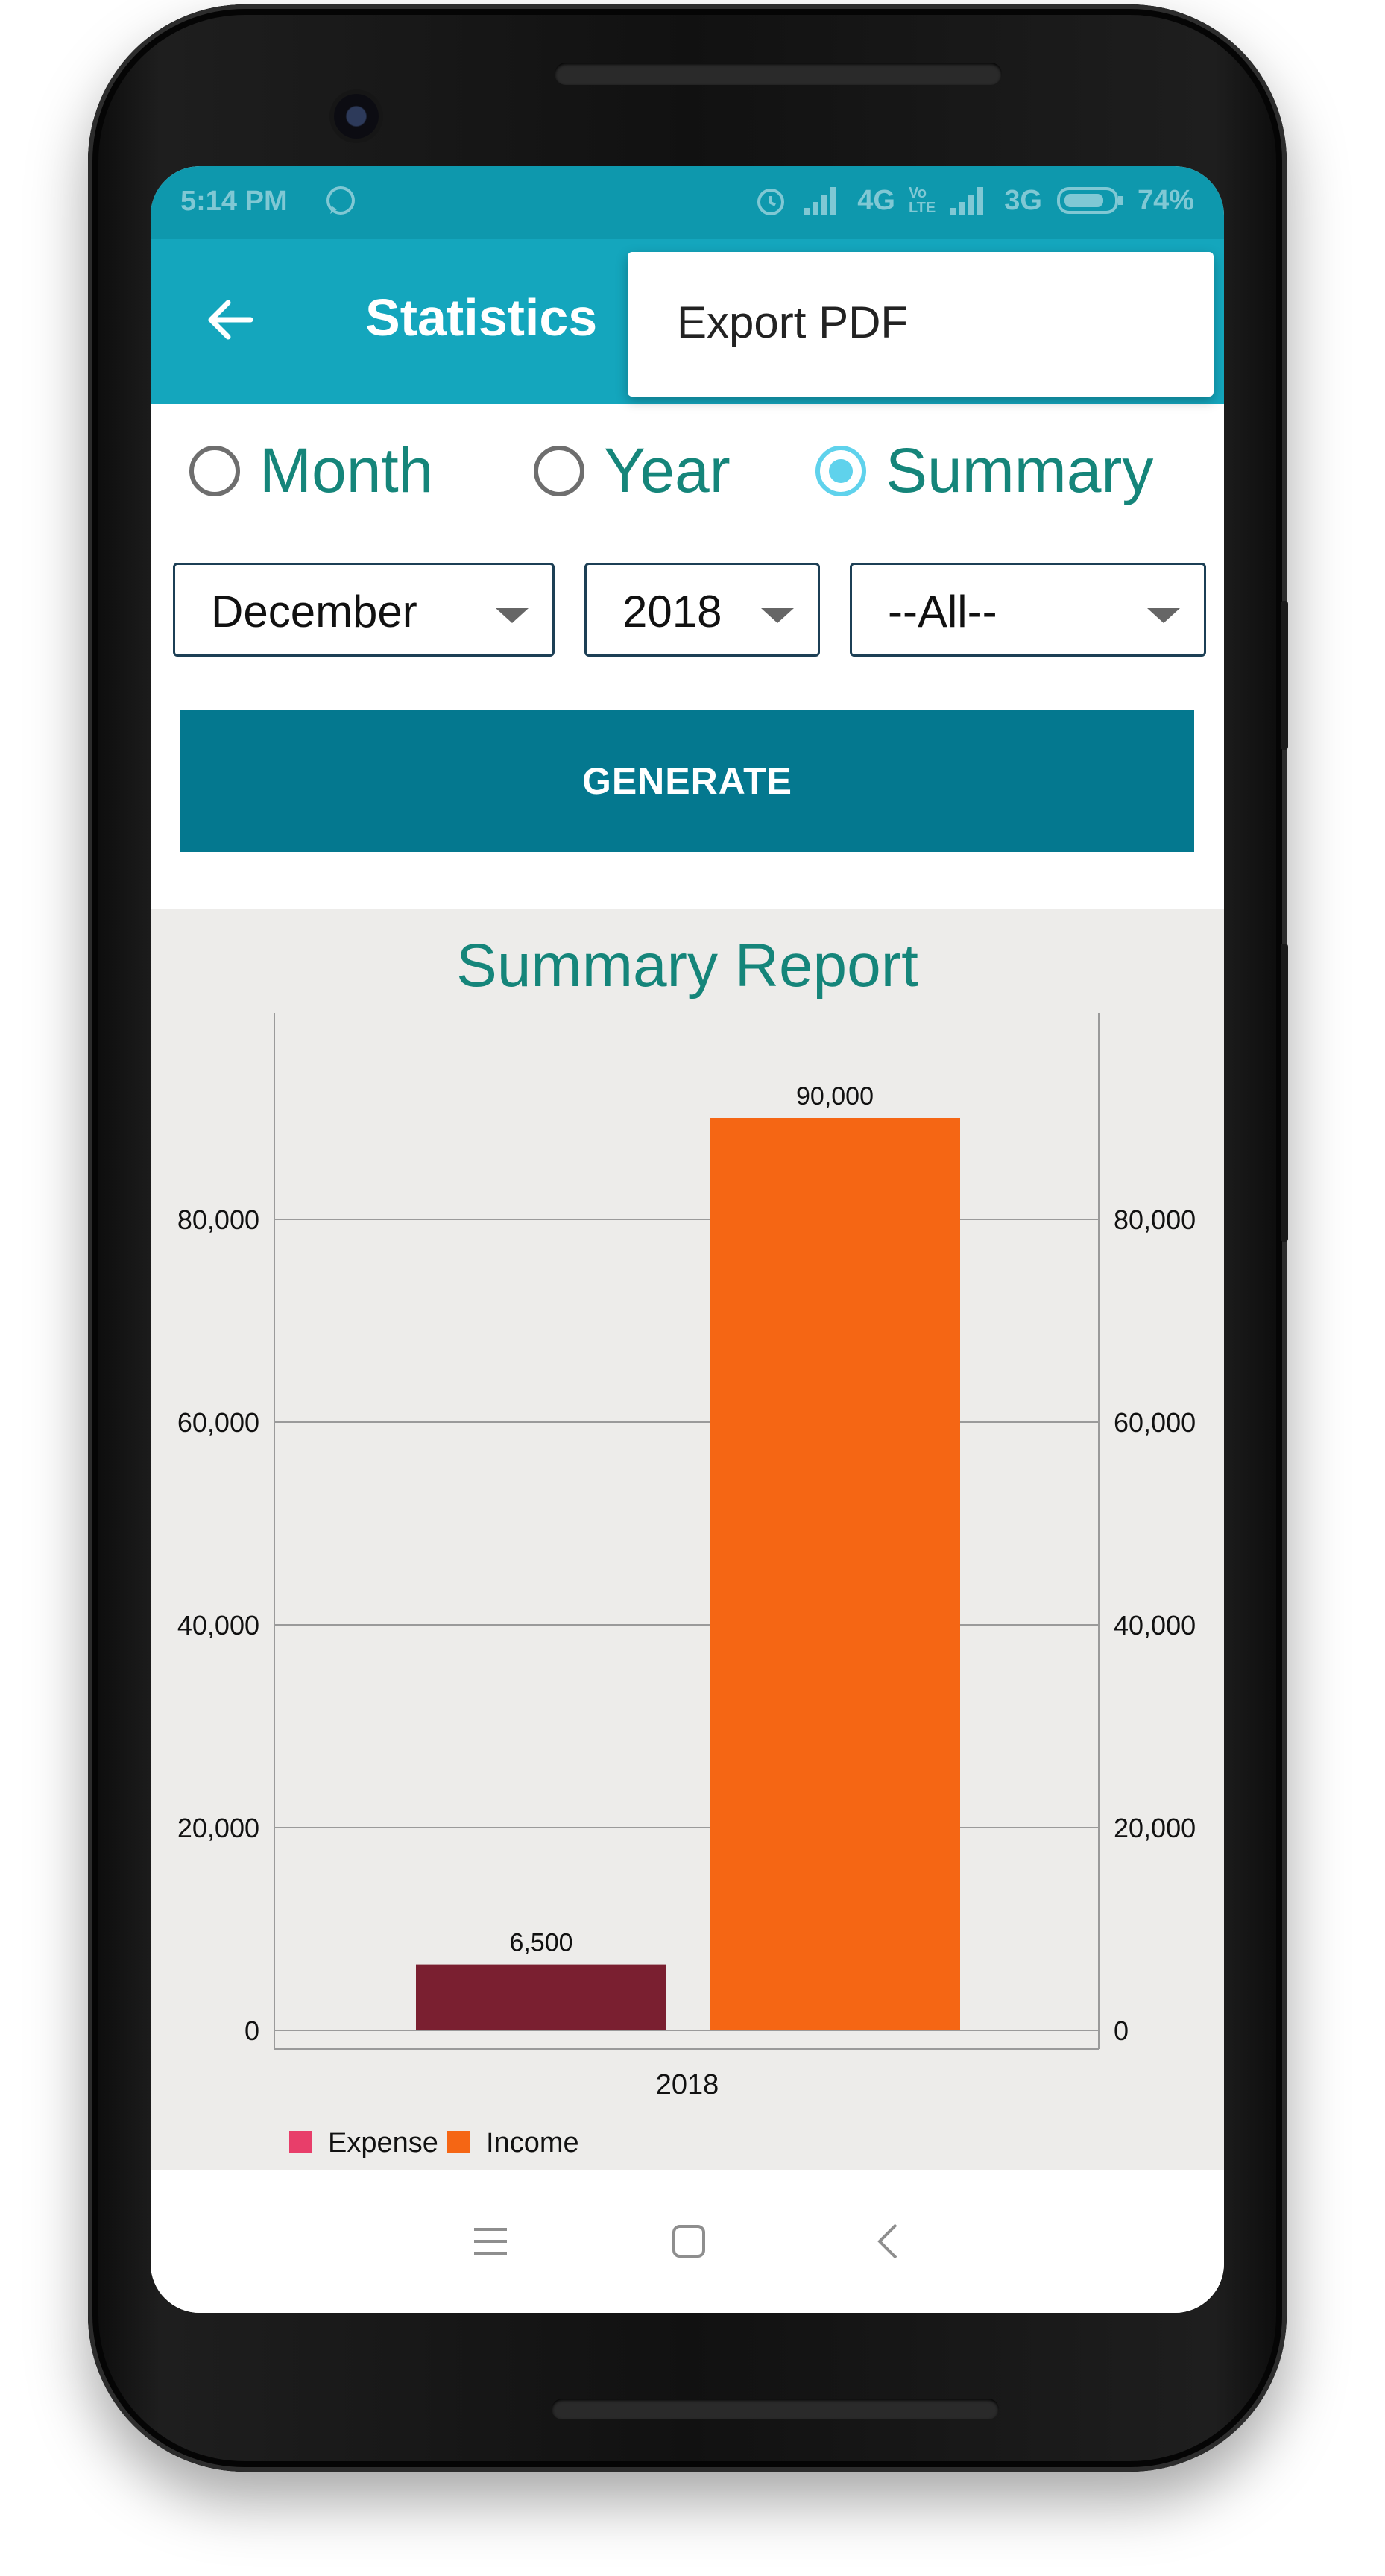  What do you see at coordinates (459, 2142) in the screenshot?
I see `legend-swatch-income` at bounding box center [459, 2142].